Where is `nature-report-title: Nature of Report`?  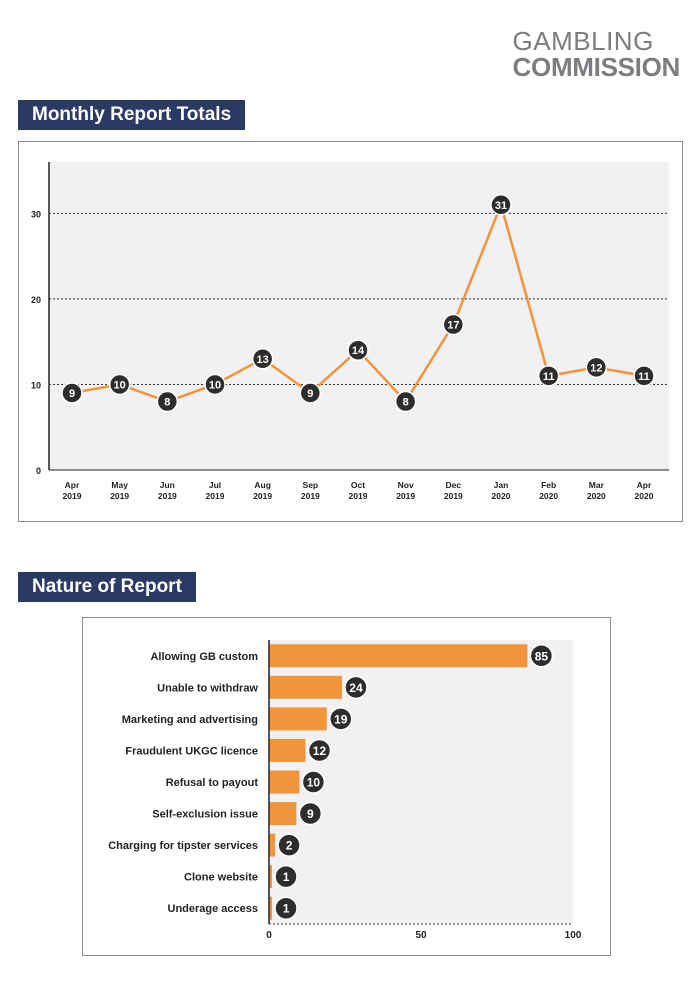
nature-report-title: Nature of Report is located at coordinates (107, 587).